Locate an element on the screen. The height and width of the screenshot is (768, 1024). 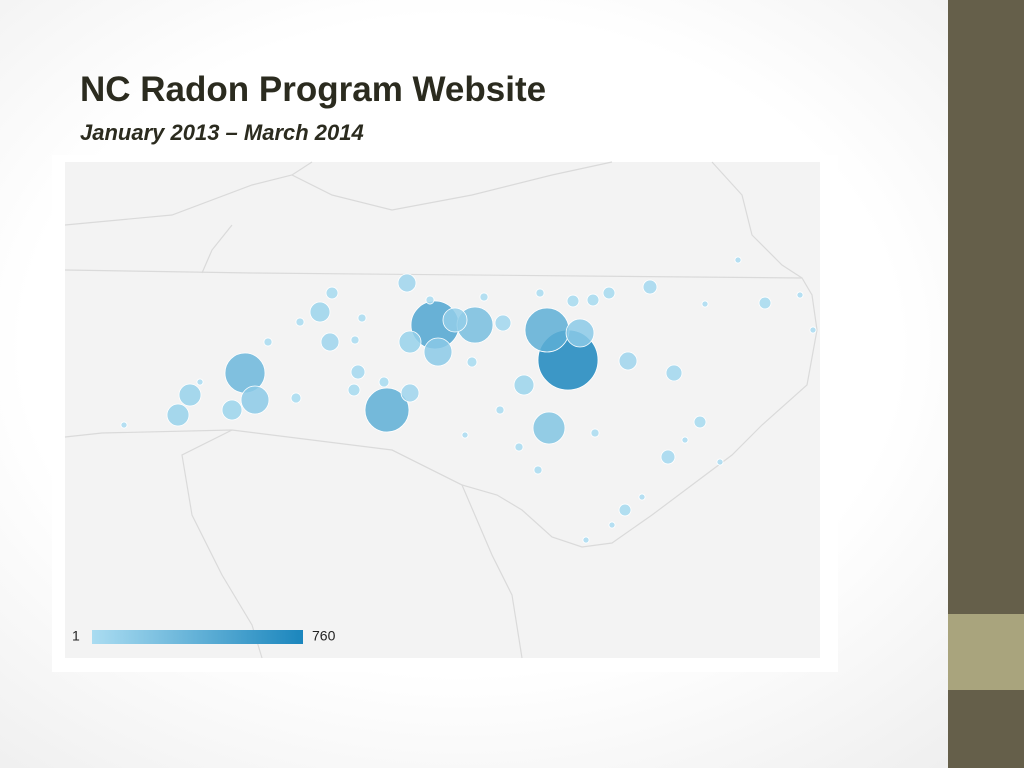
legend-max-label: 760 is located at coordinates (324, 636).